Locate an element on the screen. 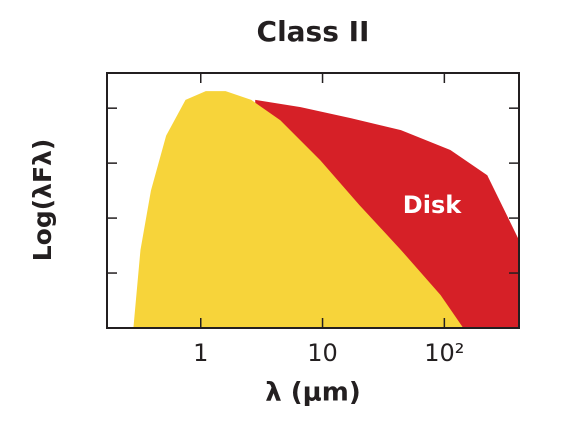  x-tick-label: 10 is located at coordinates (322, 353).